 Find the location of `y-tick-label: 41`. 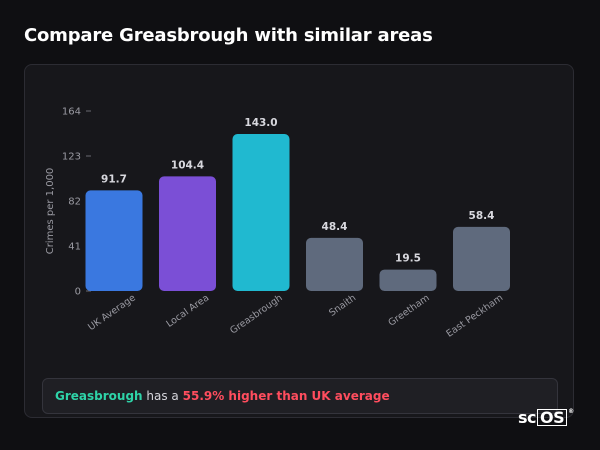

y-tick-label: 41 is located at coordinates (74, 247).